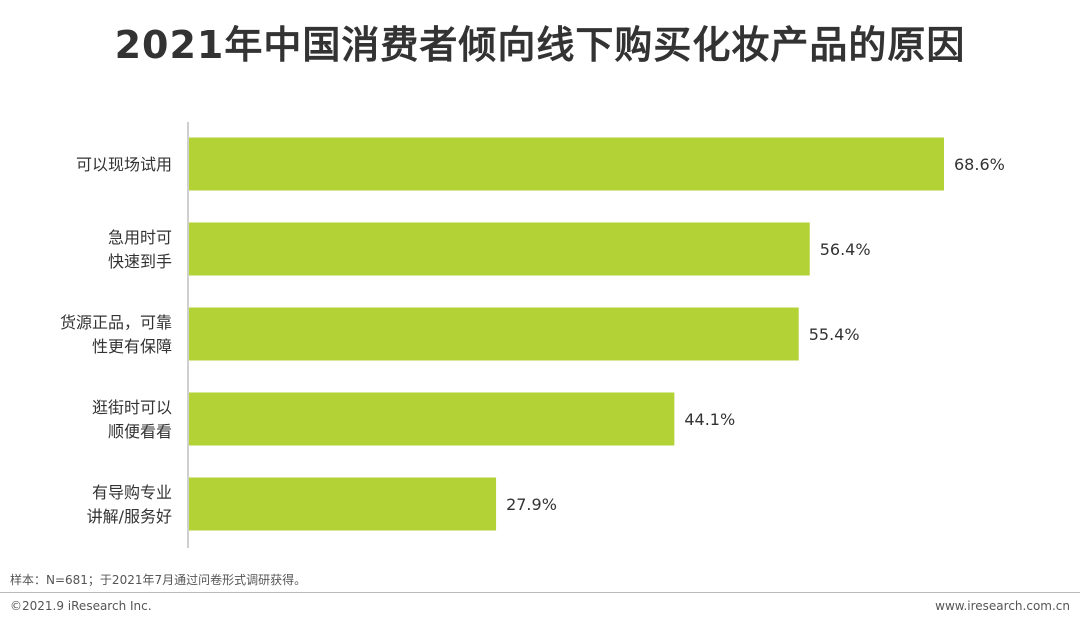 The image size is (1080, 628). I want to click on category-label-4-1: 讲解/服务好, so click(129, 516).